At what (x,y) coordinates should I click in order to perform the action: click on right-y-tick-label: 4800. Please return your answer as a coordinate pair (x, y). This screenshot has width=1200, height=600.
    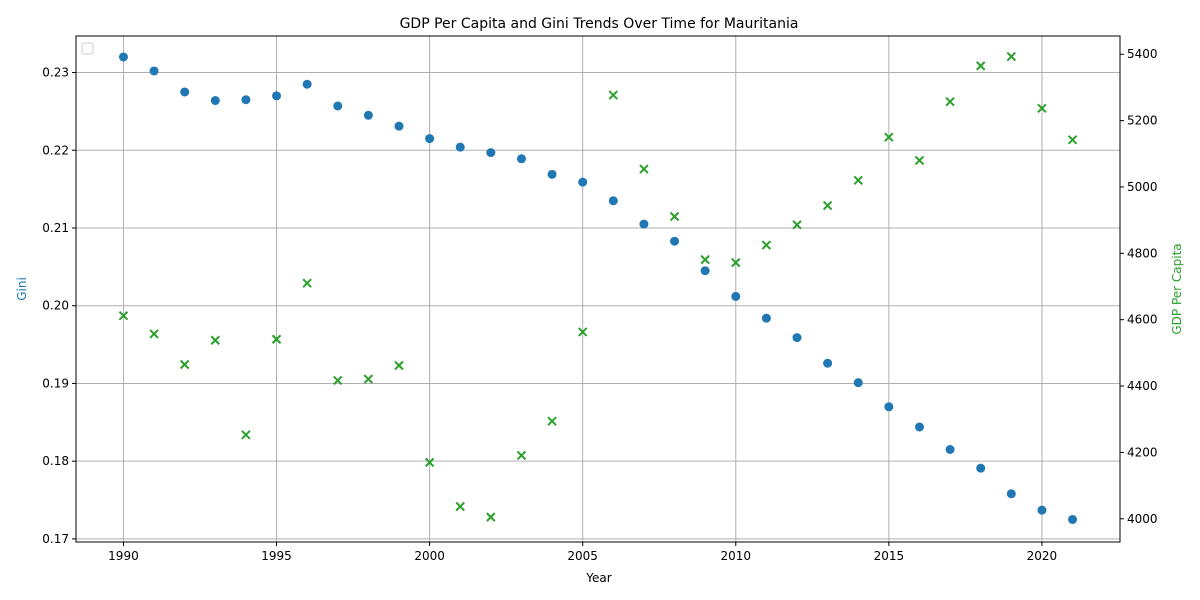
    Looking at the image, I should click on (1142, 253).